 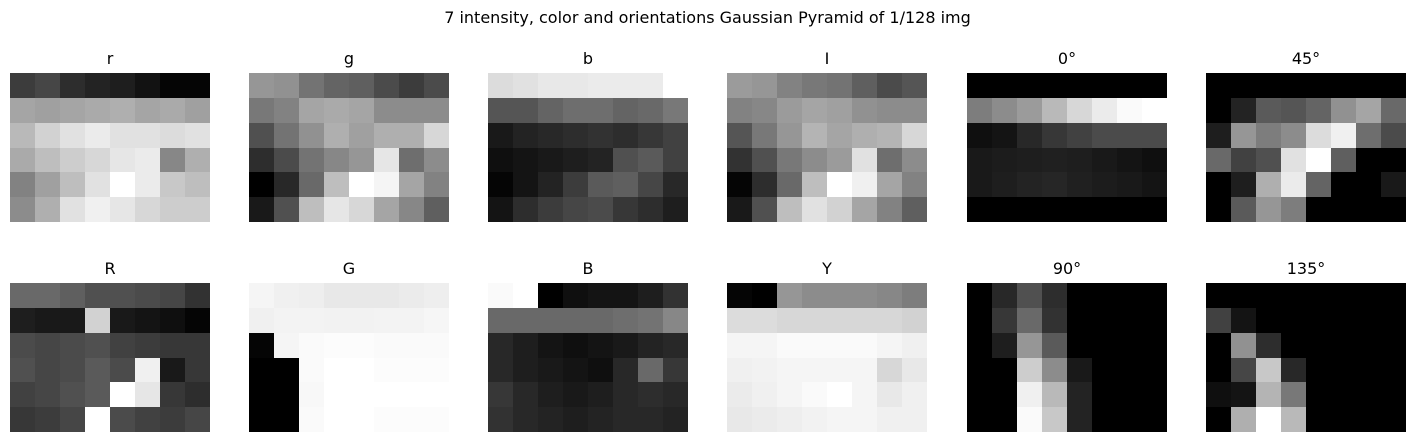 I want to click on panel-9: Y, so click(x=827, y=345).